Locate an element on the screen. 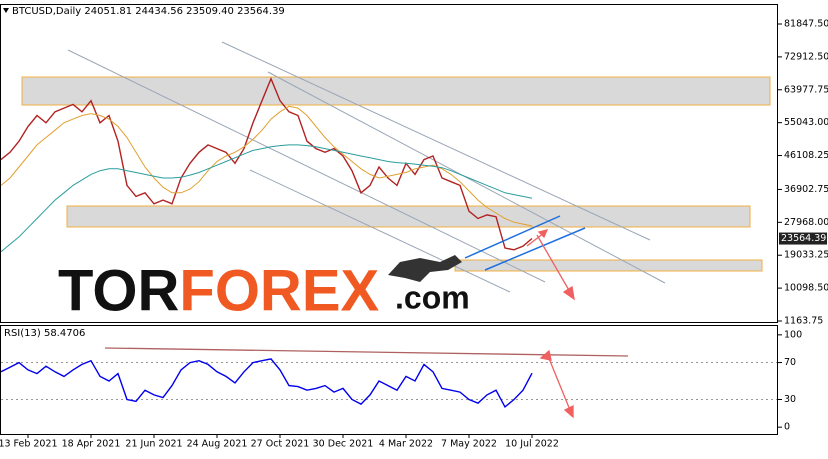 Image resolution: width=828 pixels, height=459 pixels. y-tick-label: 100 is located at coordinates (793, 334).